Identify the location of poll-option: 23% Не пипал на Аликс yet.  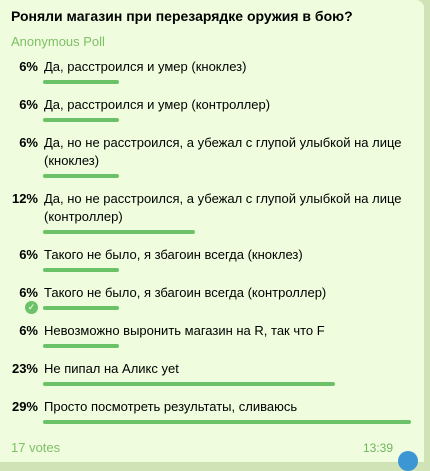
(212, 379).